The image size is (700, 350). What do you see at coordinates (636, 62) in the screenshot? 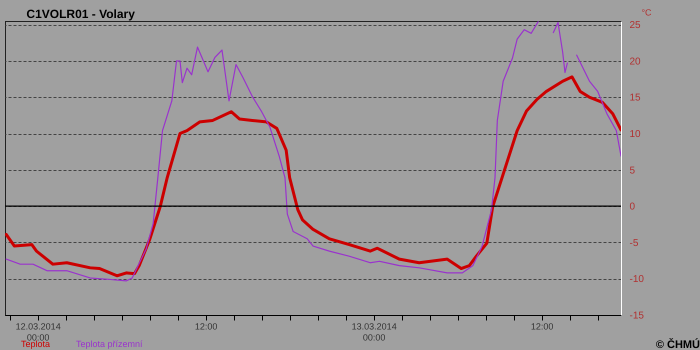
I see `y-tick-label: 20` at bounding box center [636, 62].